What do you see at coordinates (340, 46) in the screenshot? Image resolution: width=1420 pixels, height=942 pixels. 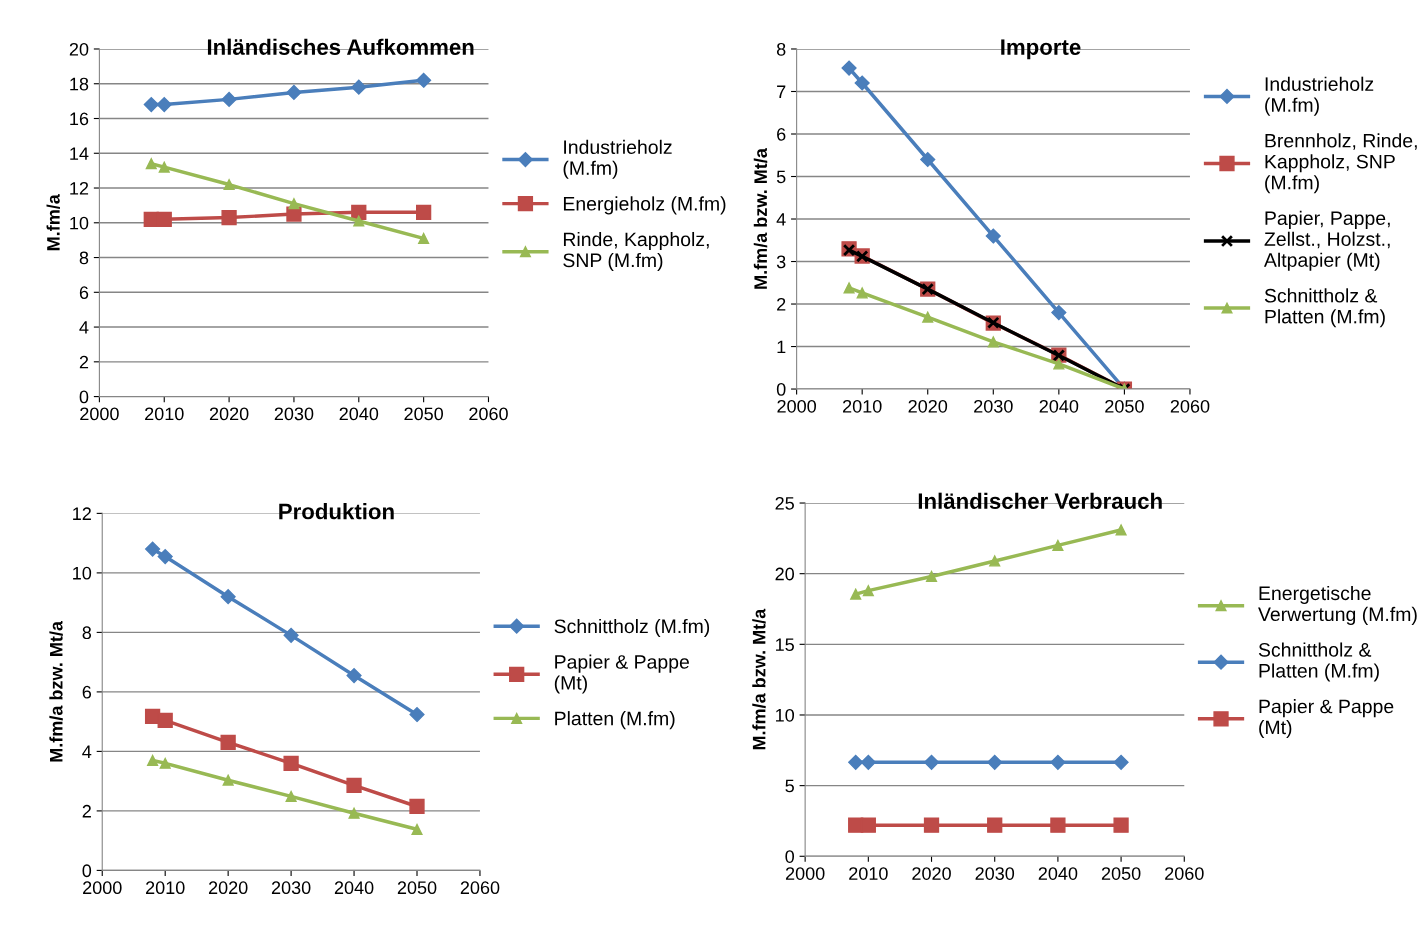 I see `chart-title: Inländisches Aufkommen` at bounding box center [340, 46].